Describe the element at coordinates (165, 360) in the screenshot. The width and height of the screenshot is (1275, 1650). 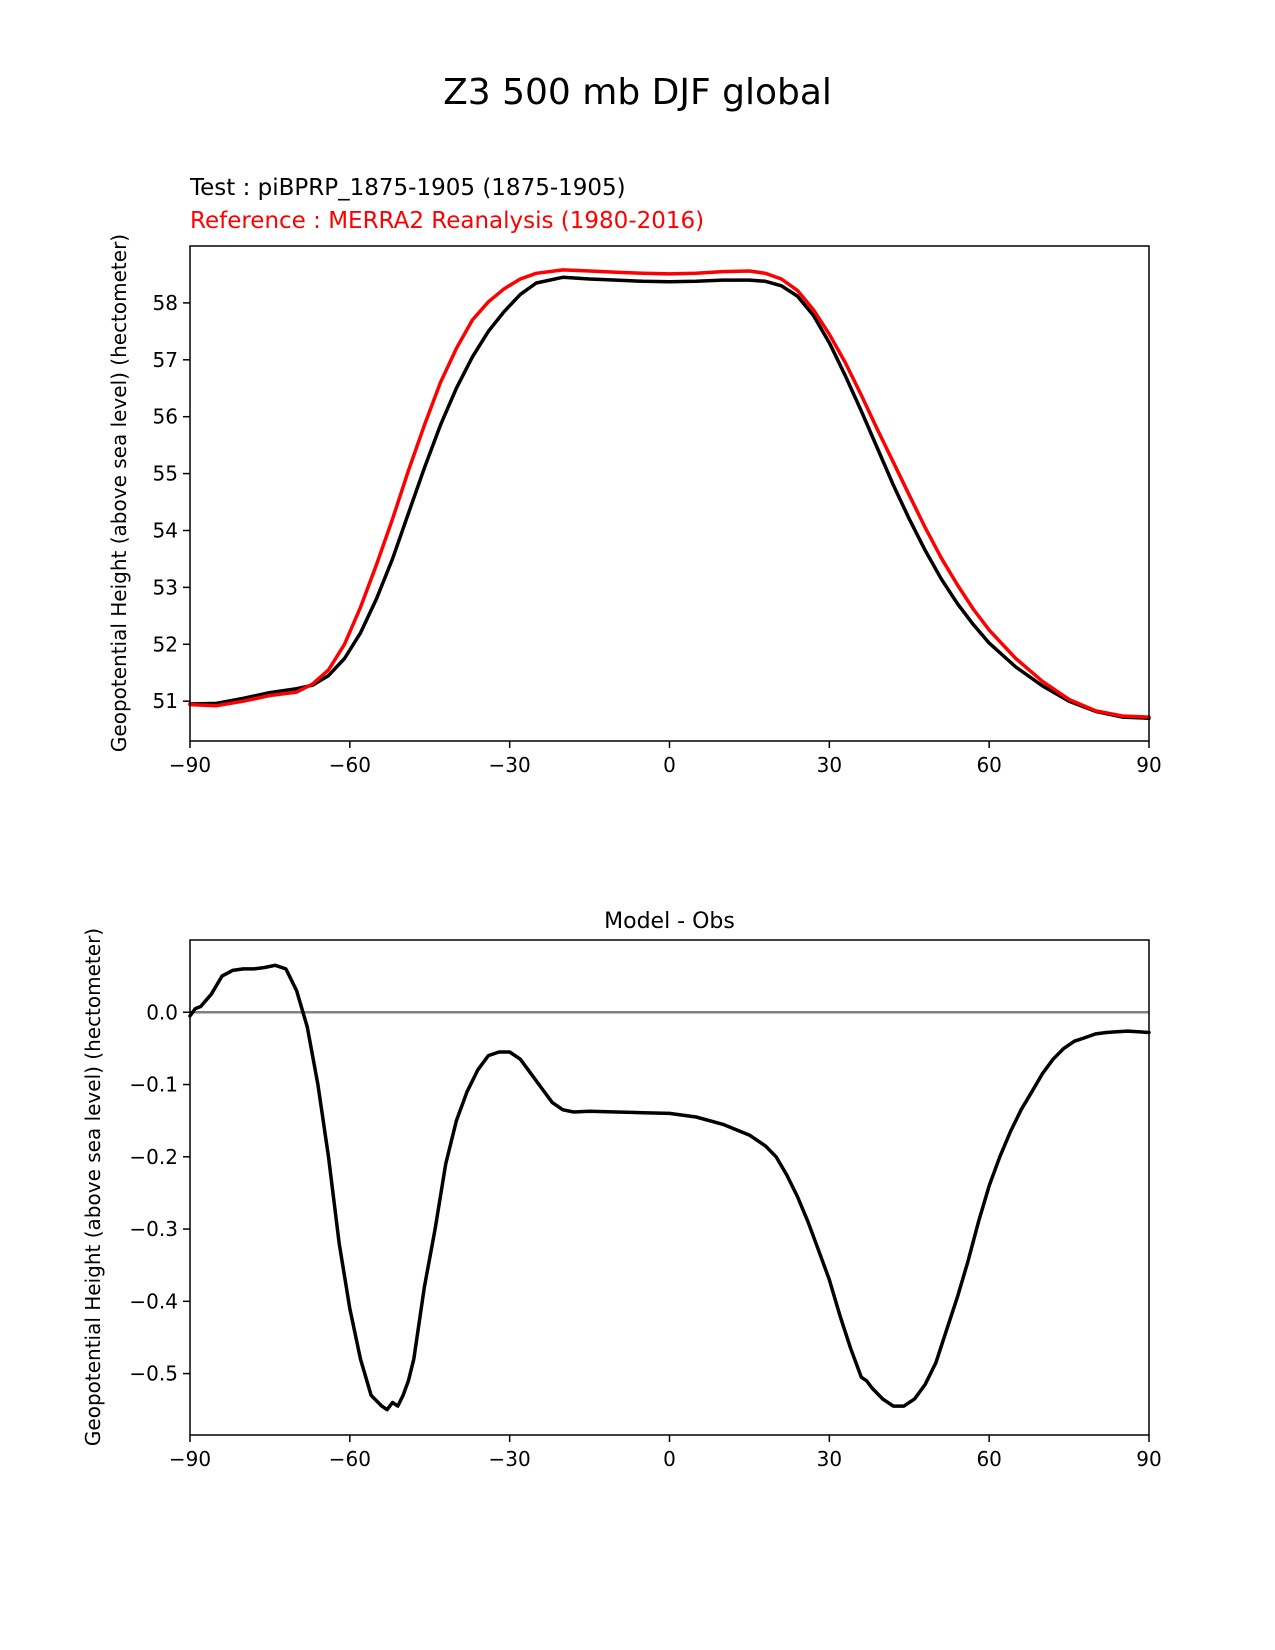
I see `y-tick-label: 57` at that location.